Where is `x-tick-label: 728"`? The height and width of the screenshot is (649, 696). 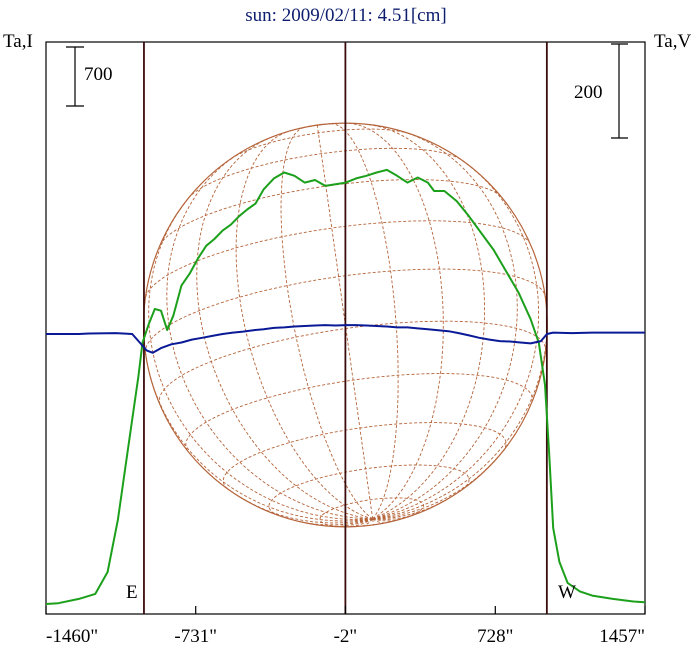
x-tick-label: 728" is located at coordinates (495, 636).